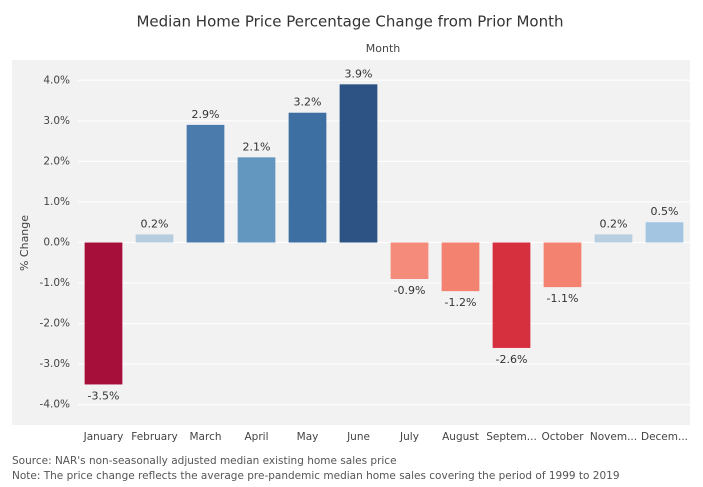 The width and height of the screenshot is (703, 487). I want to click on value-label: -2.6%, so click(512, 359).